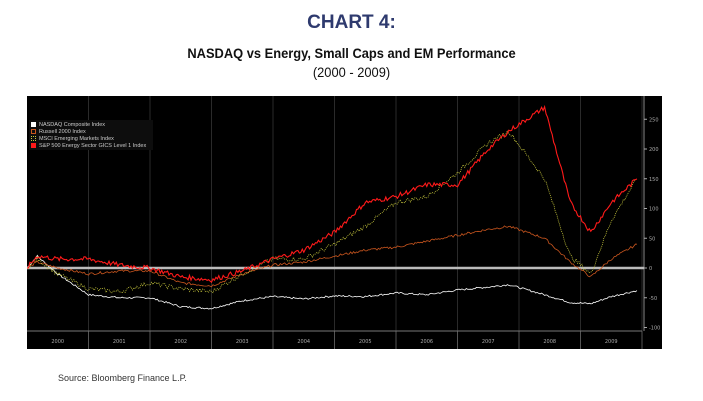 The image size is (703, 401). Describe the element at coordinates (611, 342) in the screenshot. I see `x-tick-label: 2009` at that location.